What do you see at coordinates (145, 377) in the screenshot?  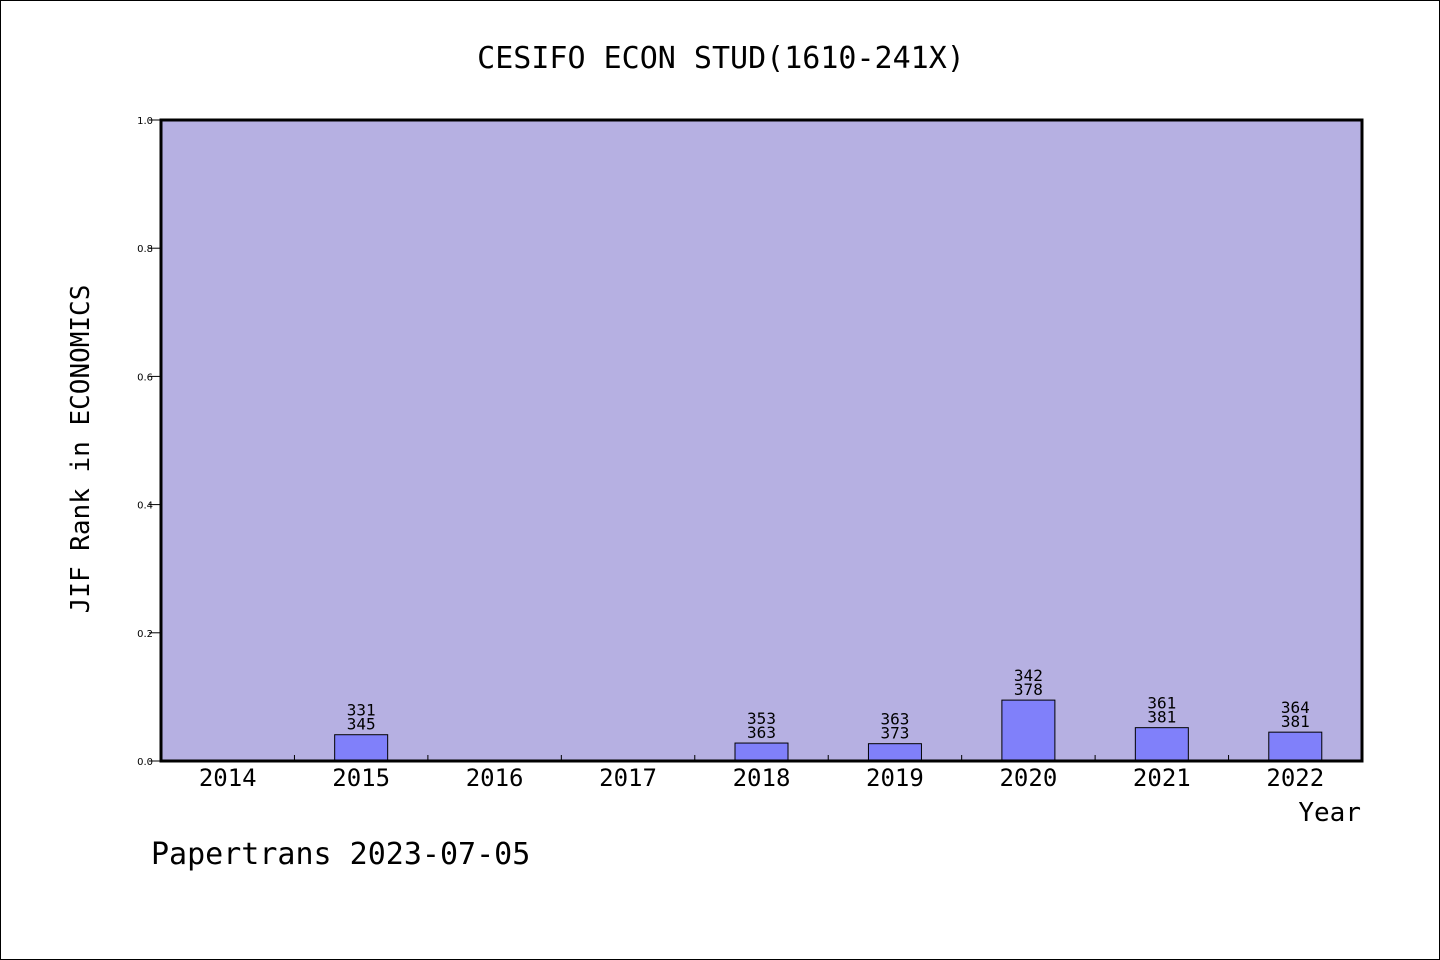 I see `y-tick-label: 0.6` at bounding box center [145, 377].